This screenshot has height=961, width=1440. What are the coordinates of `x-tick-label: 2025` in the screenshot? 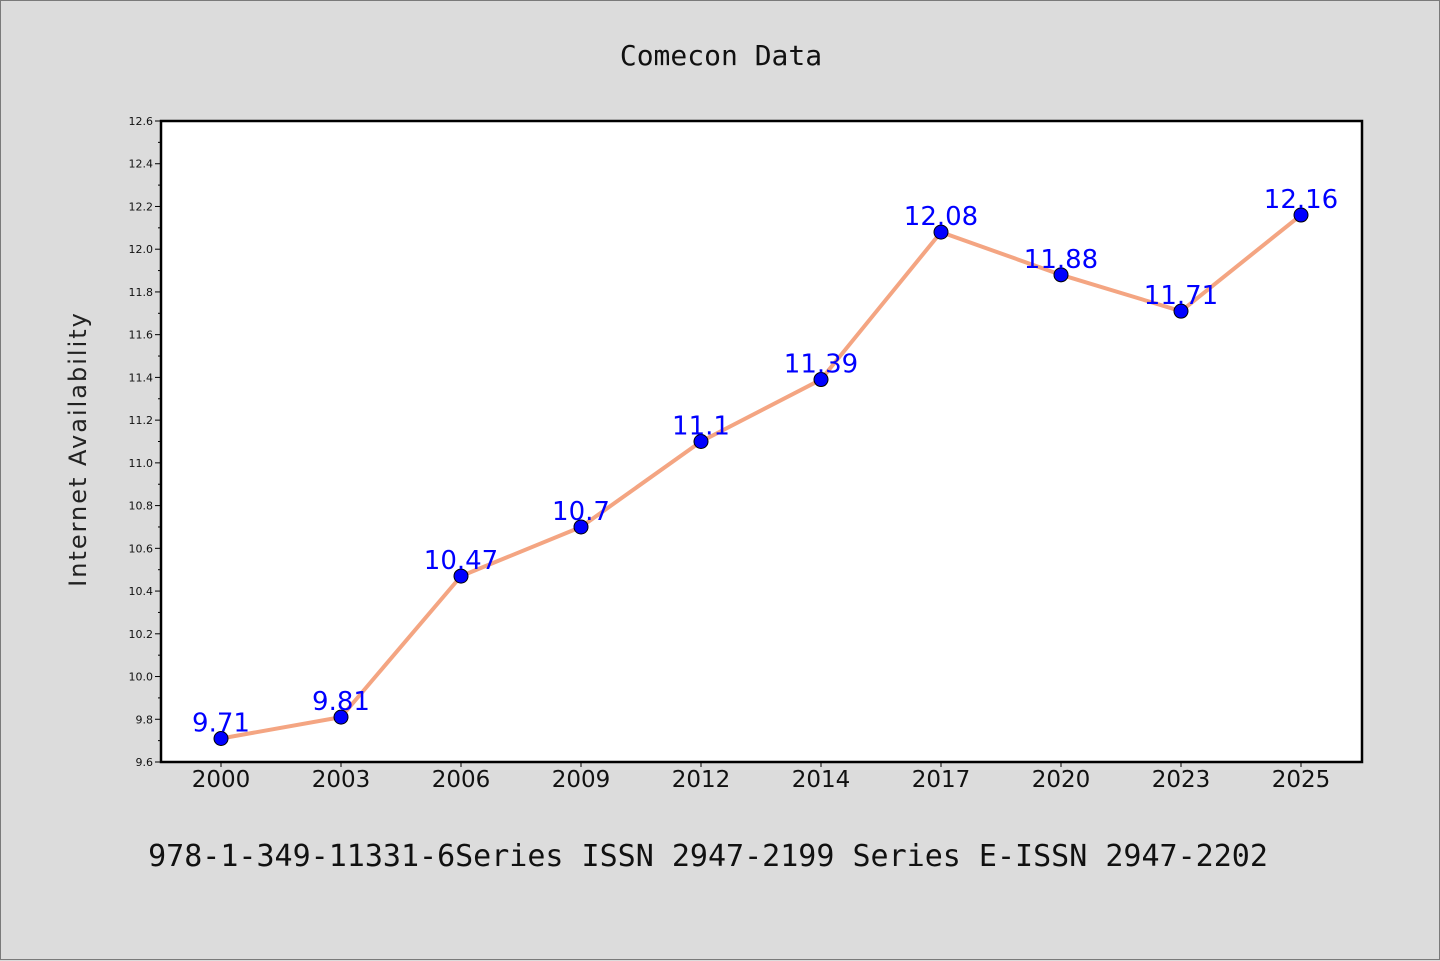 It's located at (1301, 780).